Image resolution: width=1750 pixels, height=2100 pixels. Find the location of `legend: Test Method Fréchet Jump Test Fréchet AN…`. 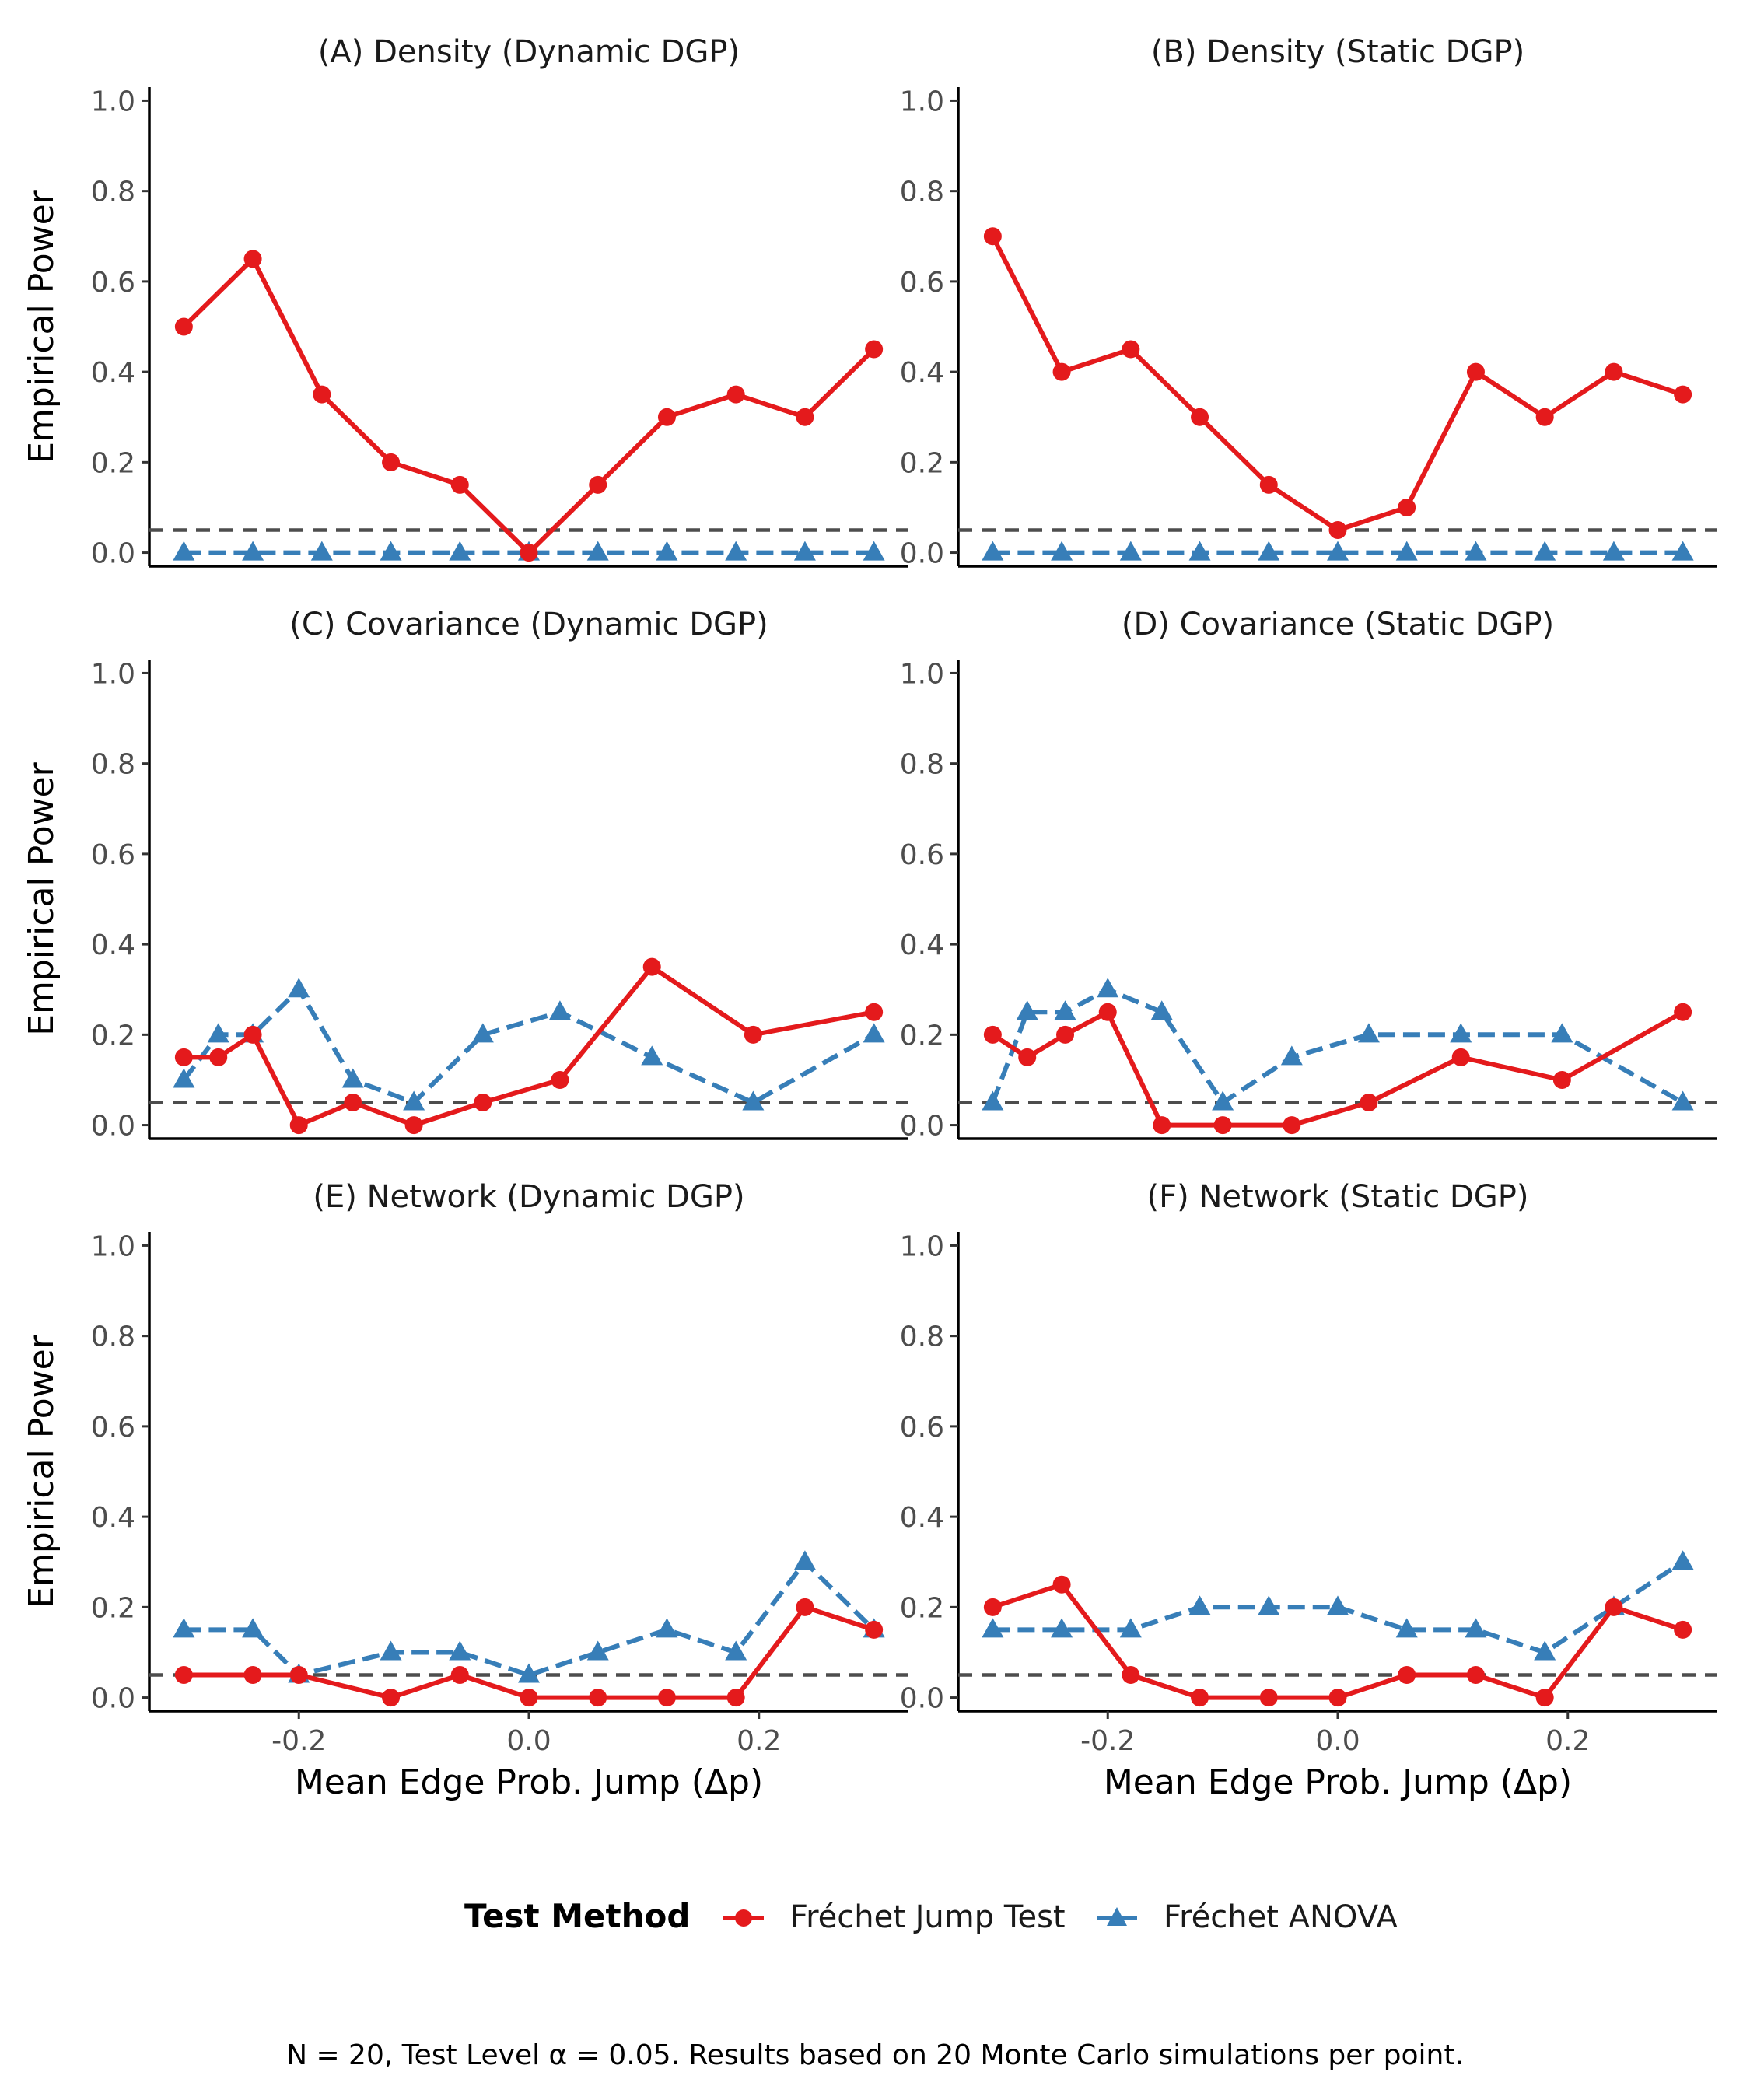

legend: Test Method Fréchet Jump Test Fréchet AN… is located at coordinates (931, 1916).